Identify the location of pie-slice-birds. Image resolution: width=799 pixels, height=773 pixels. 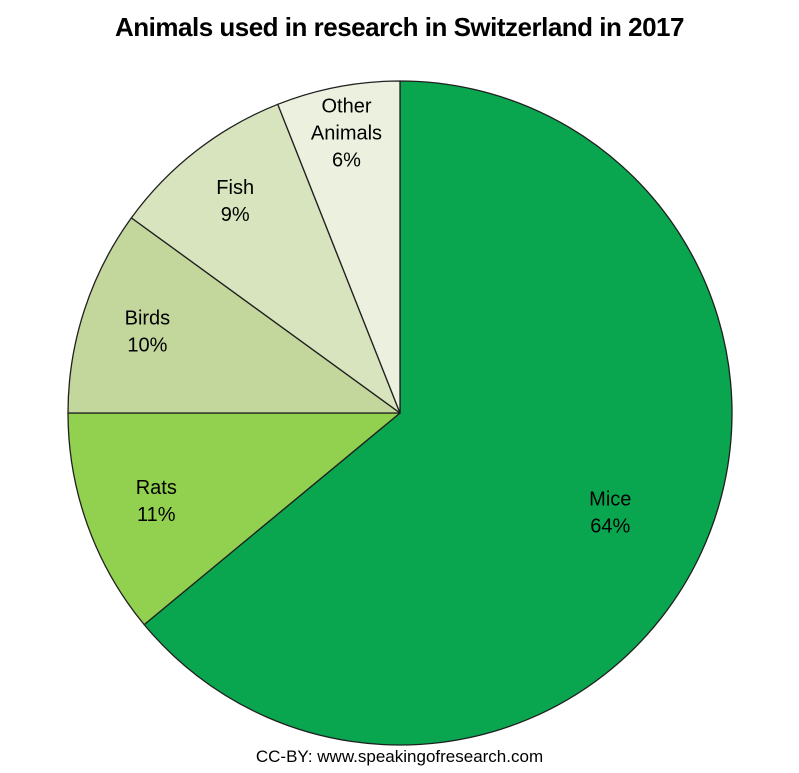
(234, 315).